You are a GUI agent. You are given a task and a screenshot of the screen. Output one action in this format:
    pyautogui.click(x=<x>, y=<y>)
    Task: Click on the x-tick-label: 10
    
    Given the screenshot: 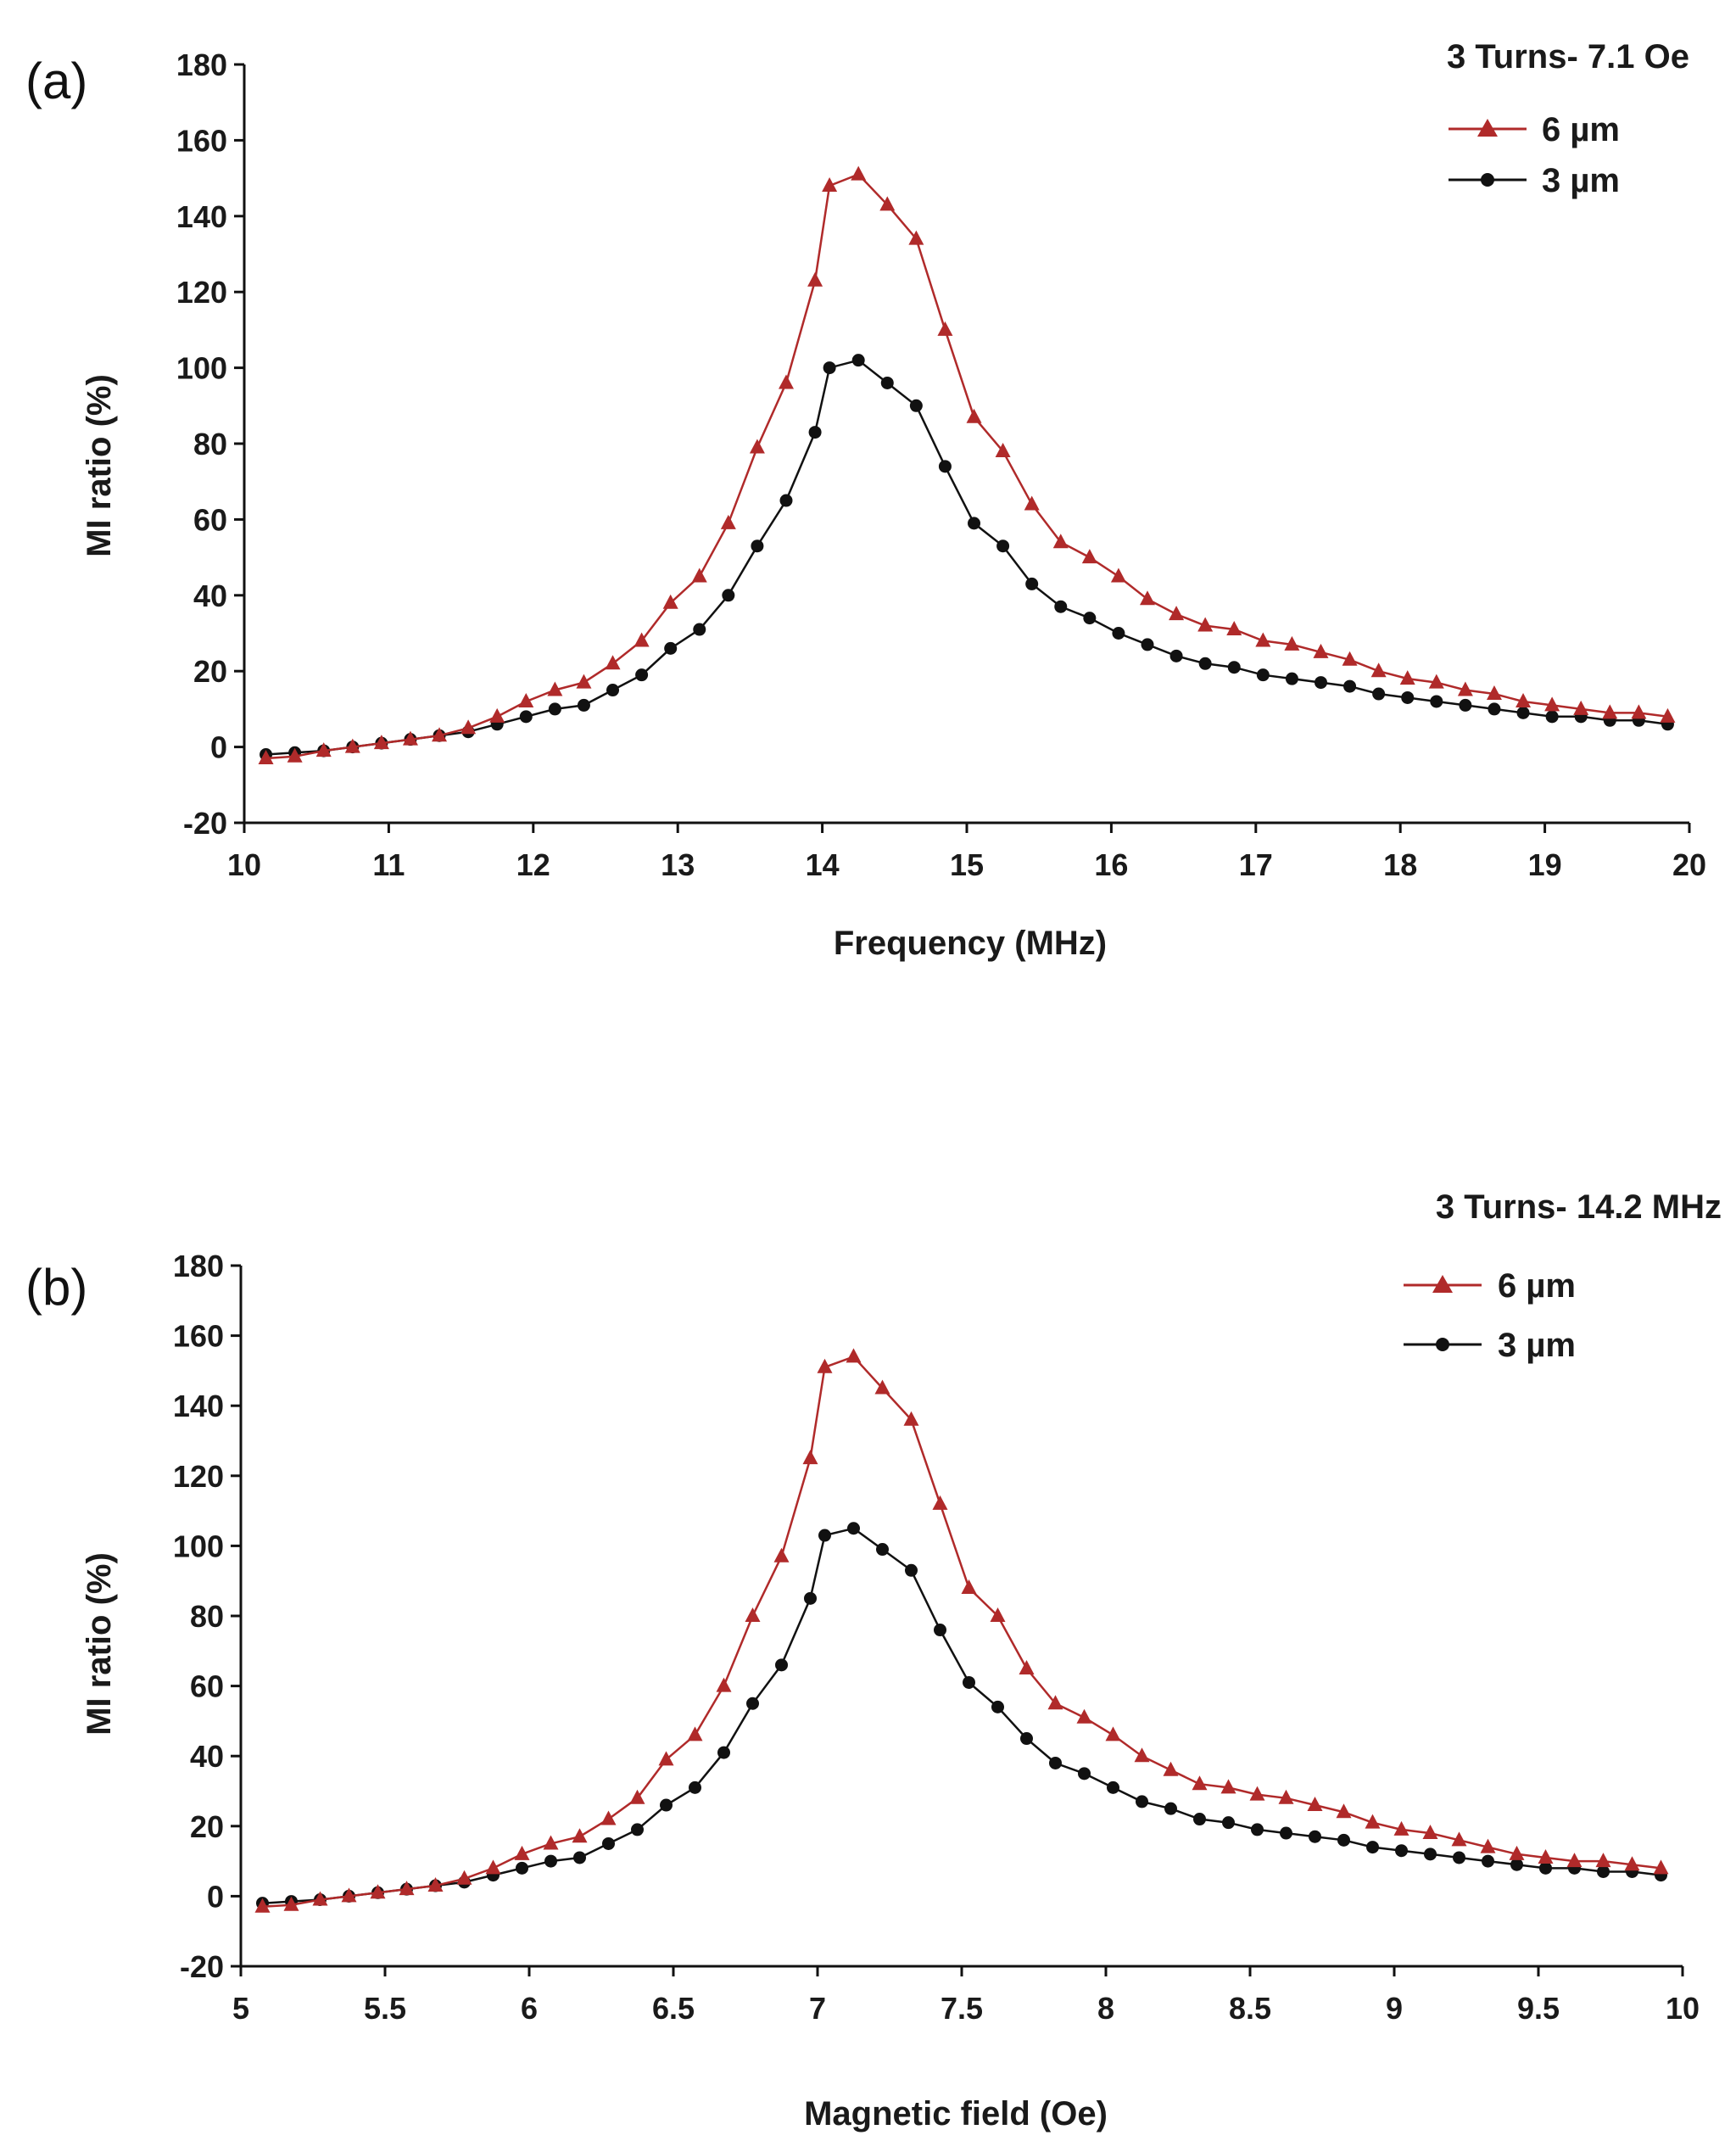 What is the action you would take?
    pyautogui.click(x=1683, y=2008)
    